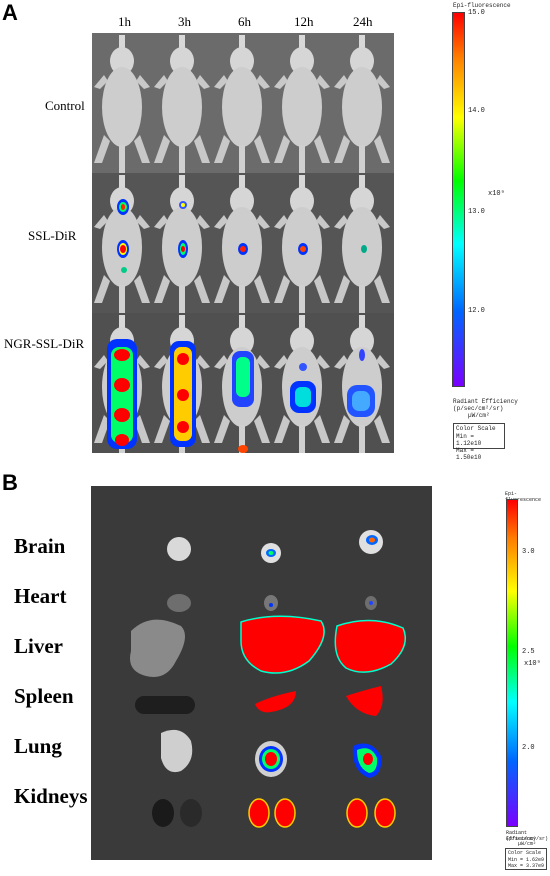 The height and width of the screenshot is (876, 550). Describe the element at coordinates (496, 194) in the screenshot. I see `colorbar-a-exponent: x10⁹` at that location.